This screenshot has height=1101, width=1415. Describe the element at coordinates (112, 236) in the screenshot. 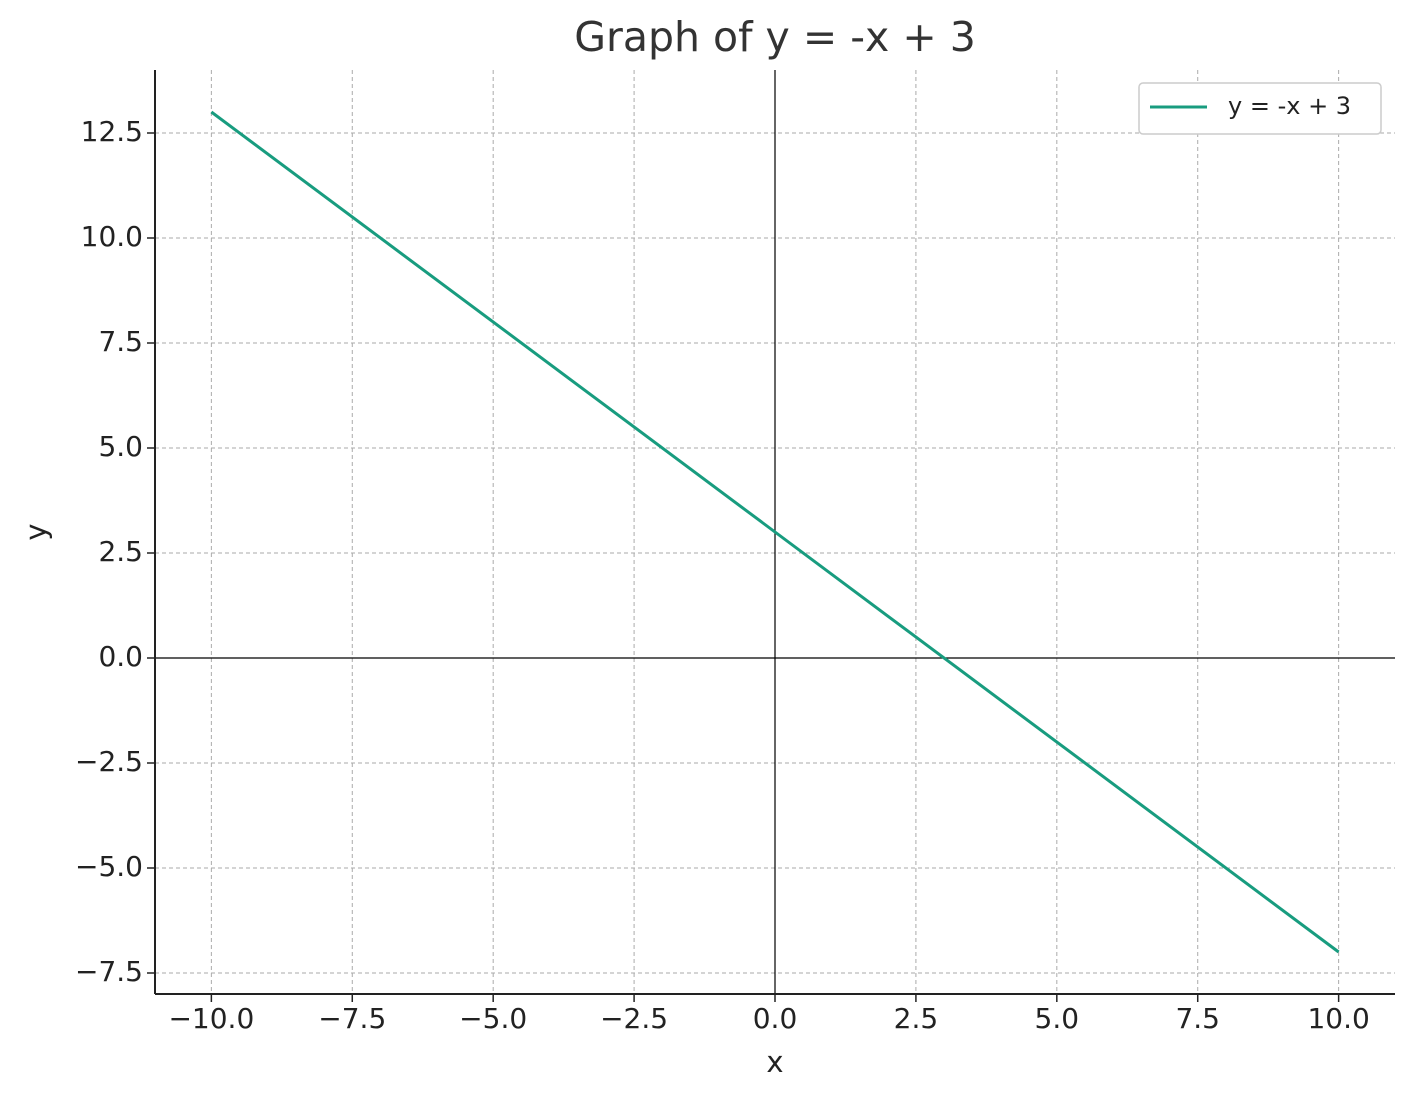

I see `y-tick-label: 10.0` at that location.